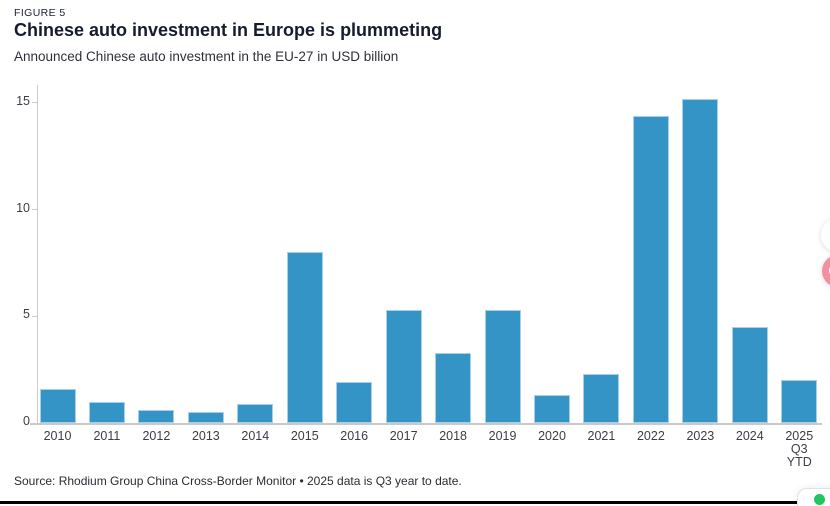 Image resolution: width=830 pixels, height=506 pixels. I want to click on x-tick-label: 2022, so click(650, 436).